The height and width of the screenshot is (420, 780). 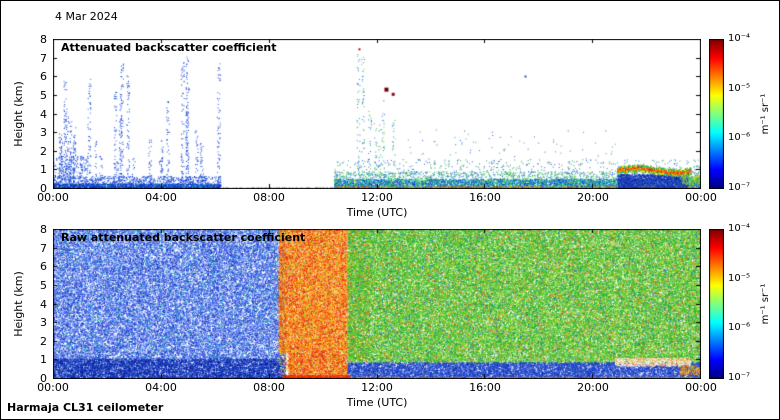 I want to click on x-axis-label-raw: Time (UTC), so click(x=377, y=402).